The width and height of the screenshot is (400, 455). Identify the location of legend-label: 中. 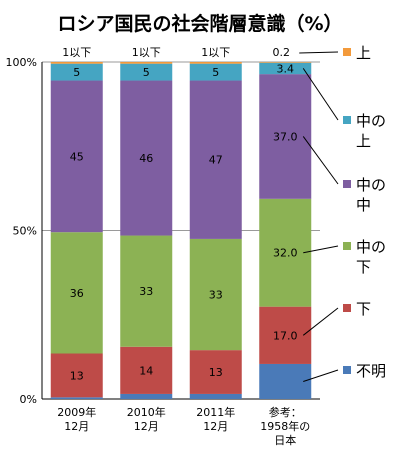
(363, 205).